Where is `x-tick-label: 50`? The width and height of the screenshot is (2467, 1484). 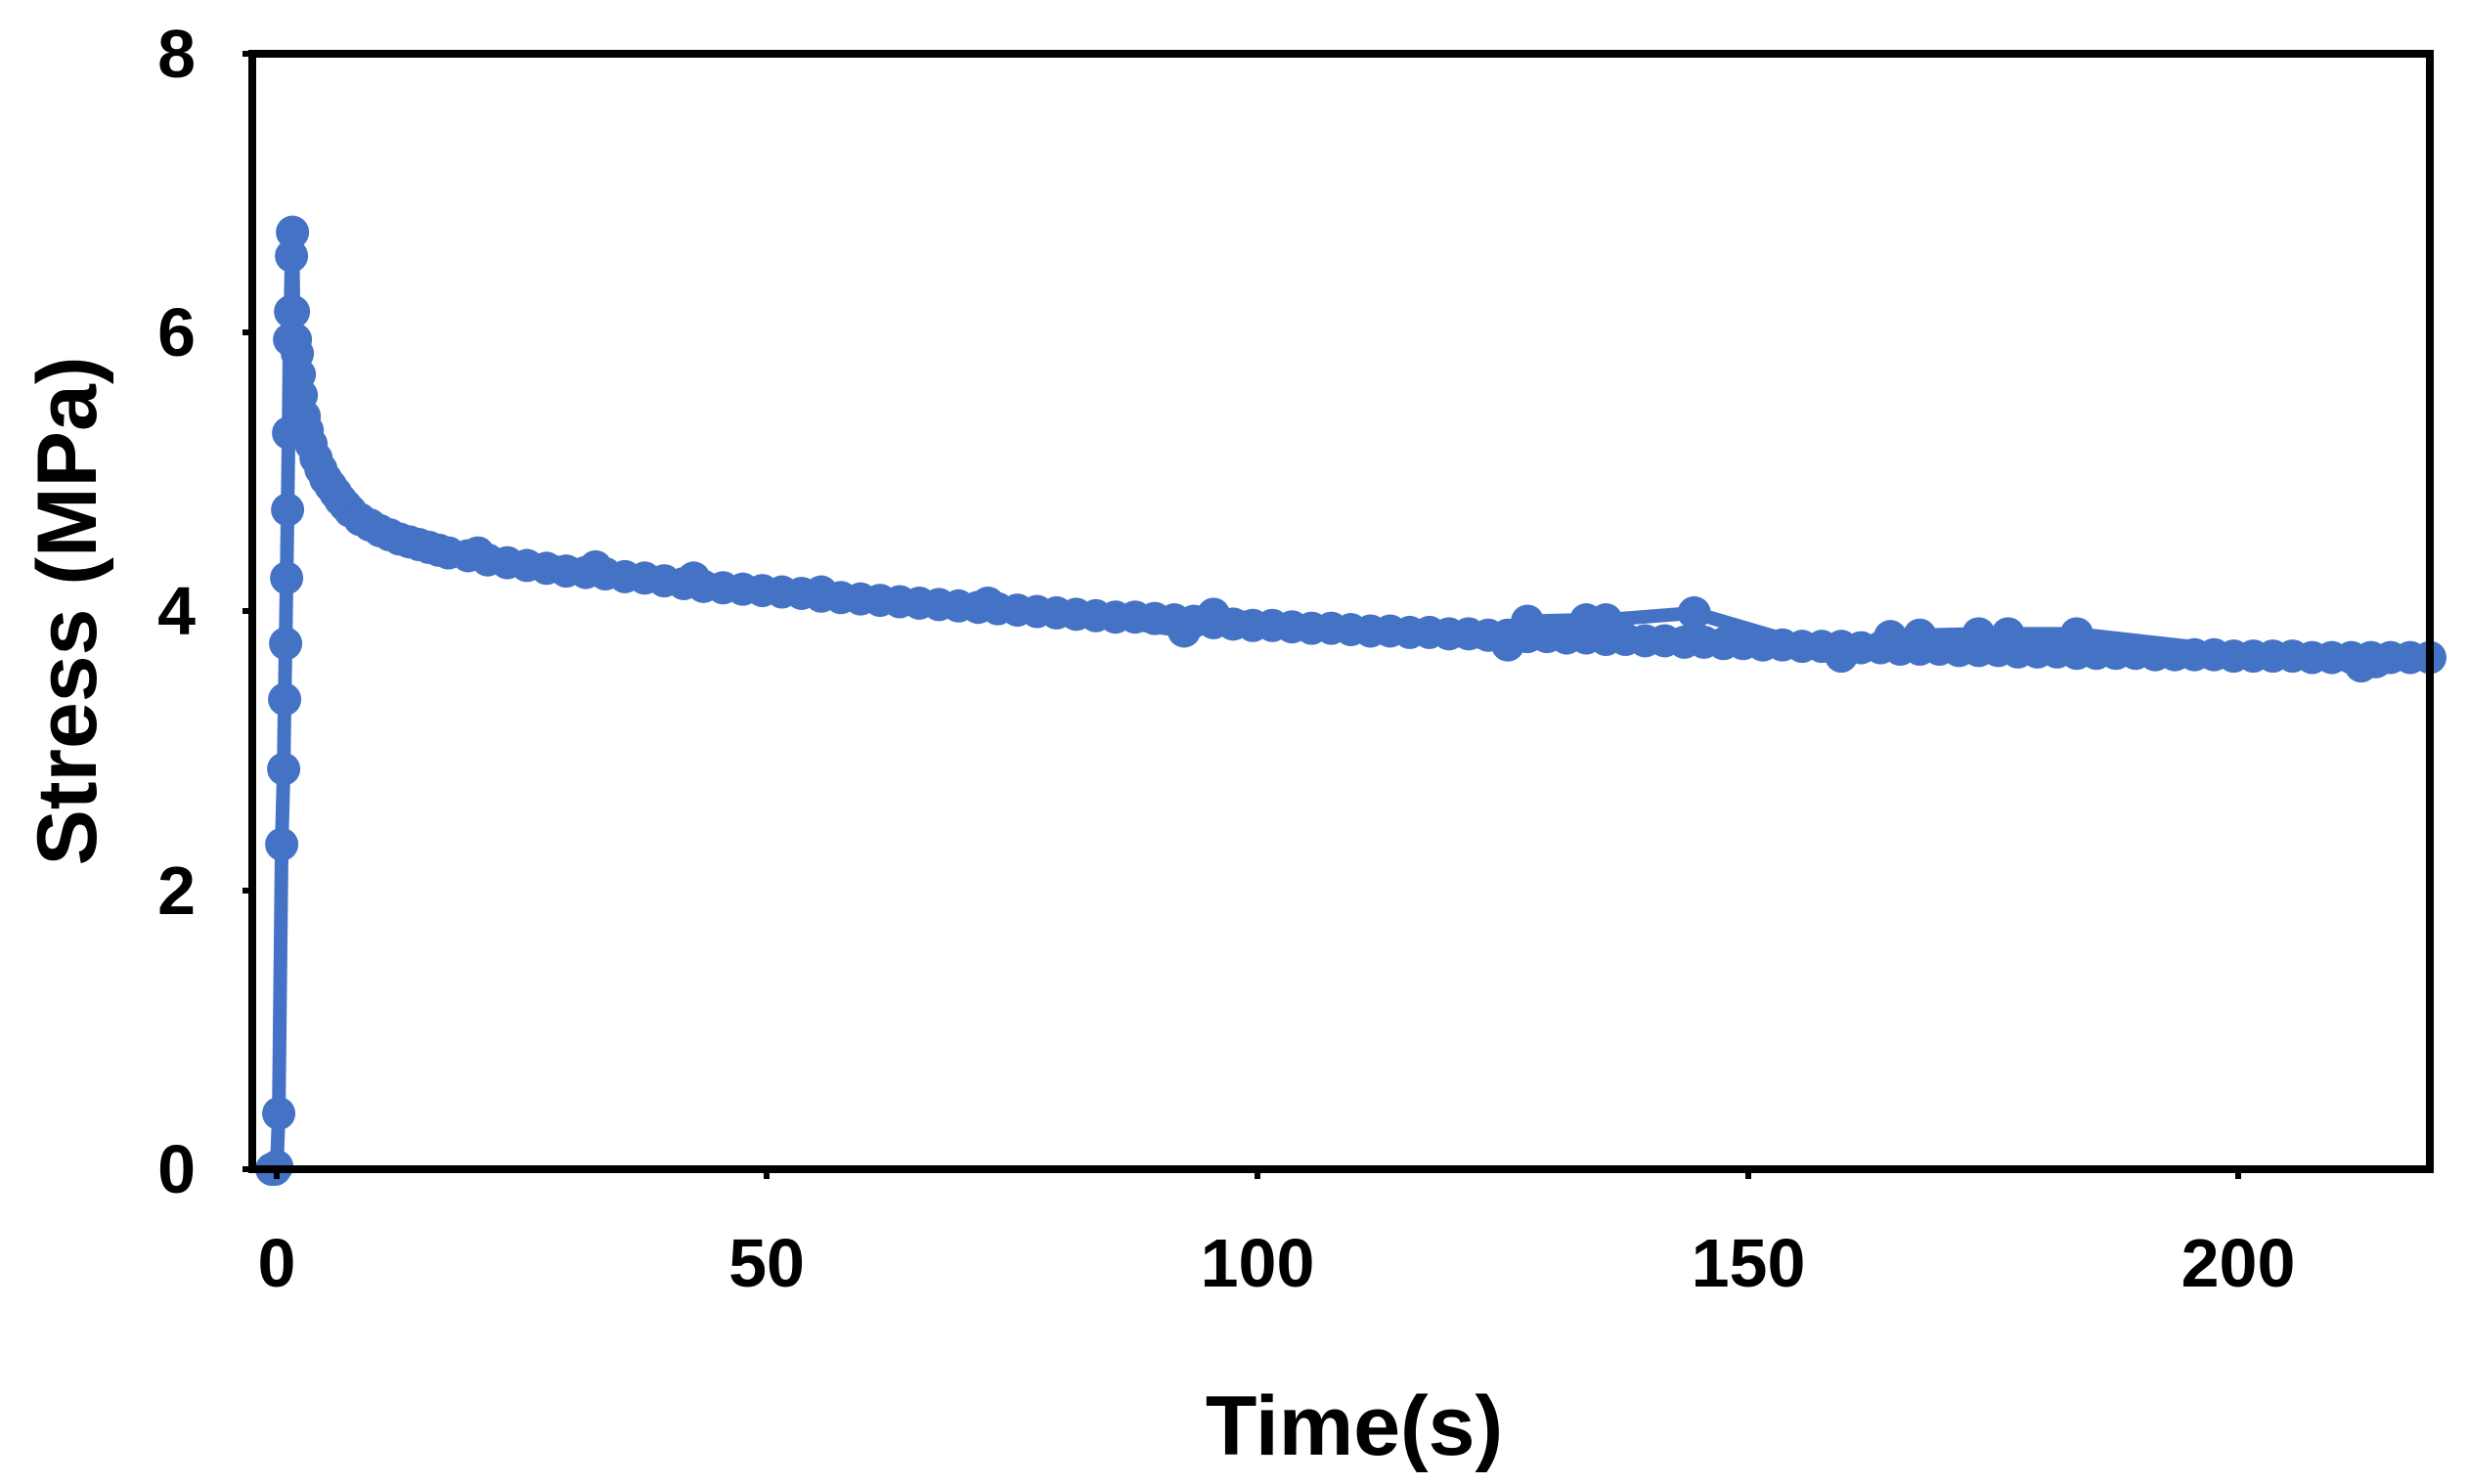
x-tick-label: 50 is located at coordinates (766, 1263).